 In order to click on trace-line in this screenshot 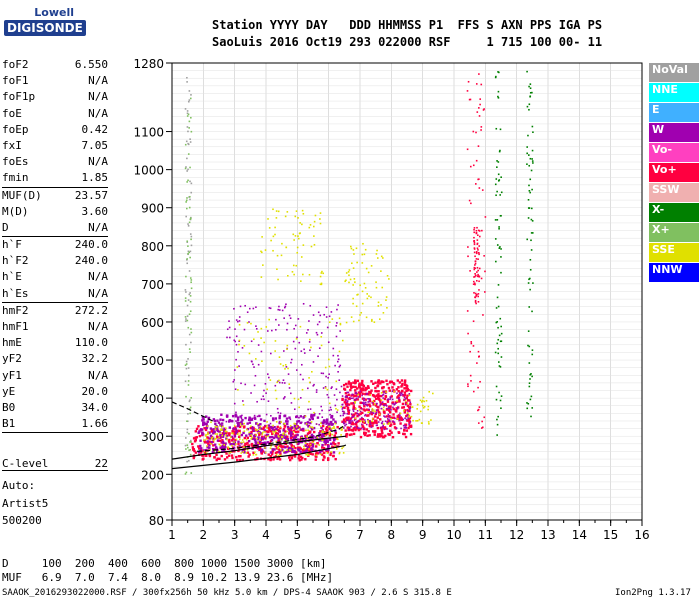, I will do `click(259, 457)`.